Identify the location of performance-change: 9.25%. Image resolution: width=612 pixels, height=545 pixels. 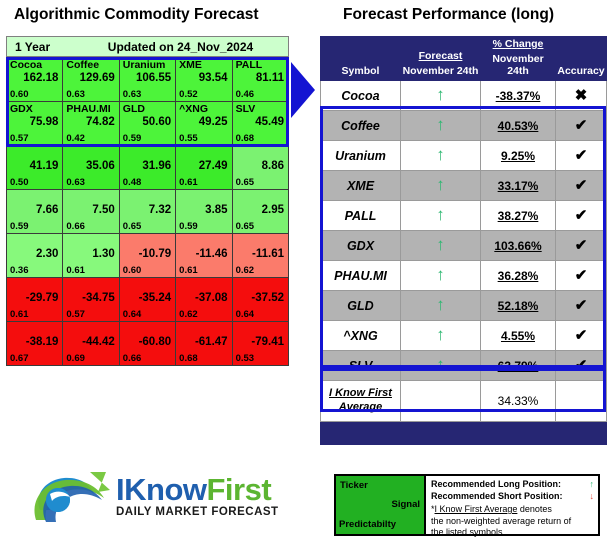
(518, 155).